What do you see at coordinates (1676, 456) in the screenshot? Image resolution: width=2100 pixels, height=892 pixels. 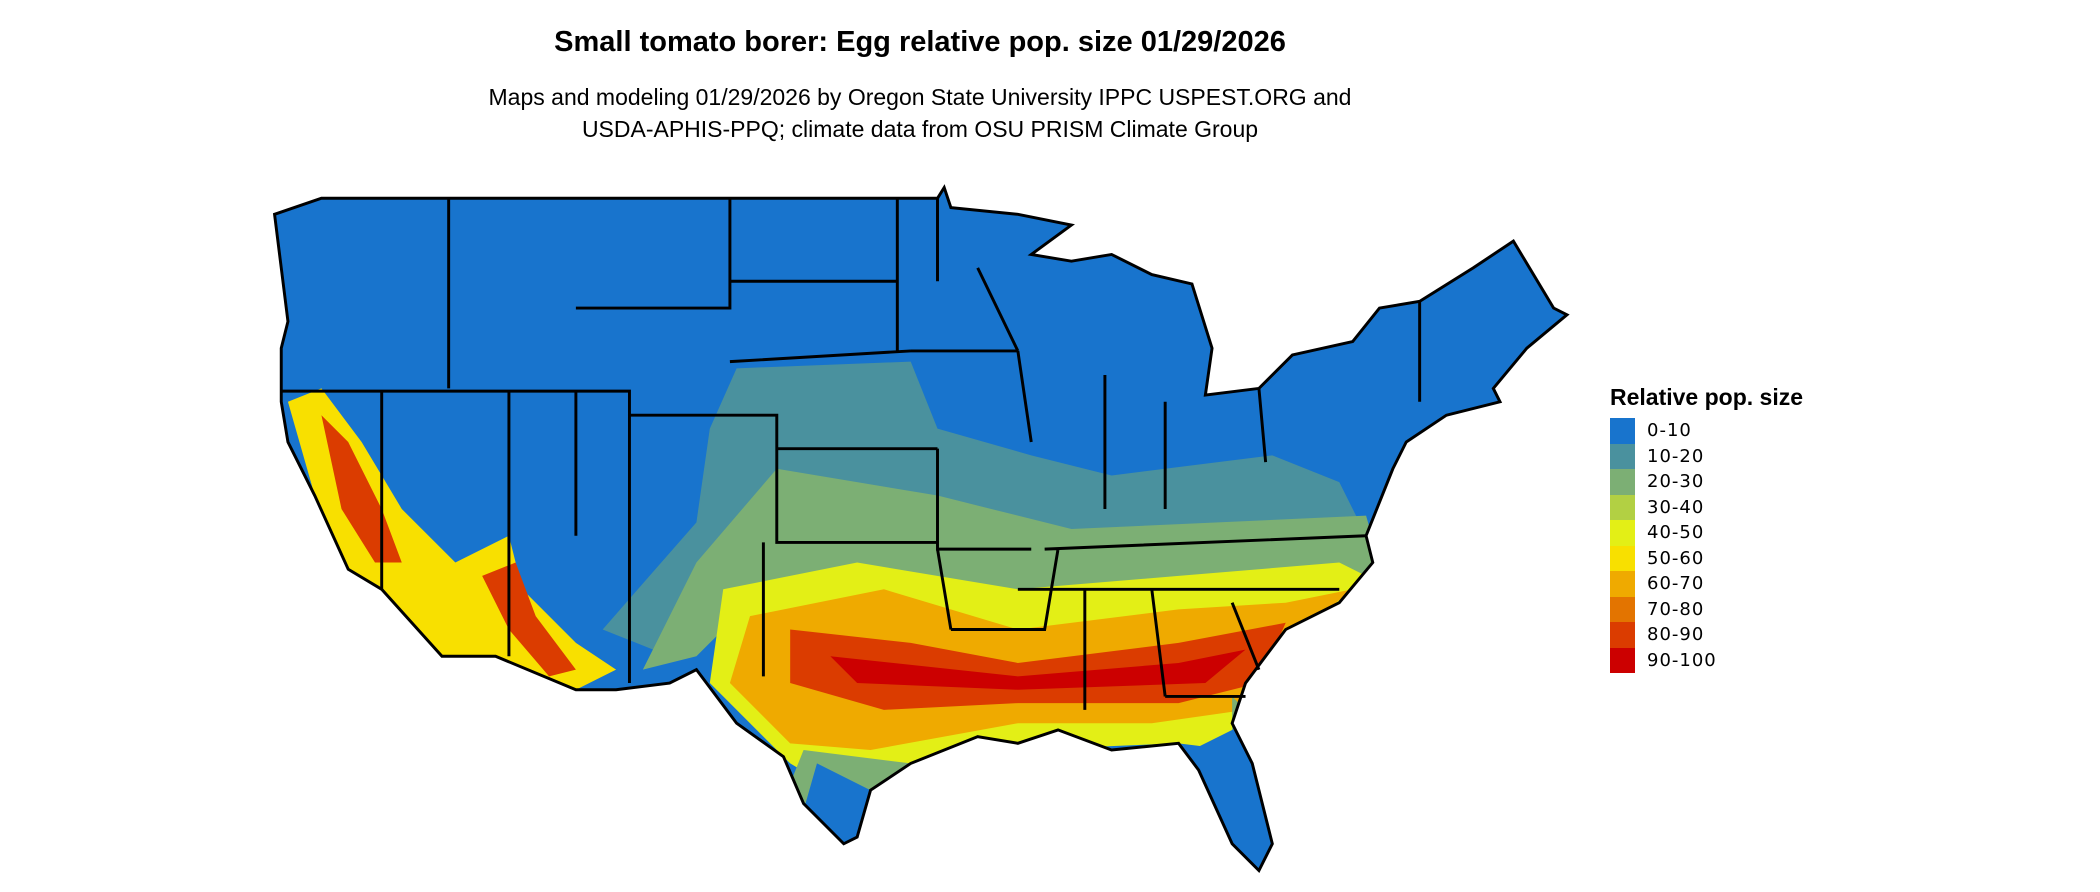 I see `legend-label: 10-20` at bounding box center [1676, 456].